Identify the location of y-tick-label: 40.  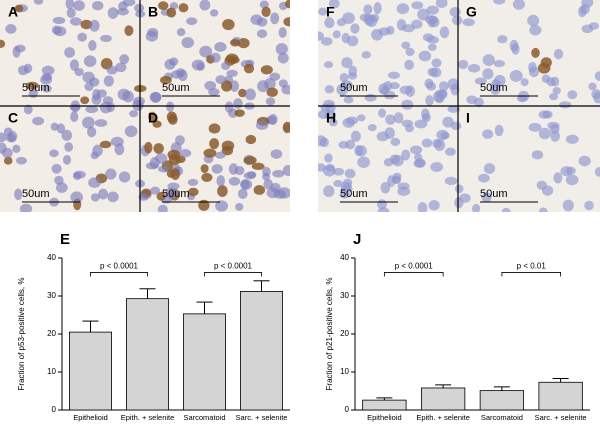
(344, 257).